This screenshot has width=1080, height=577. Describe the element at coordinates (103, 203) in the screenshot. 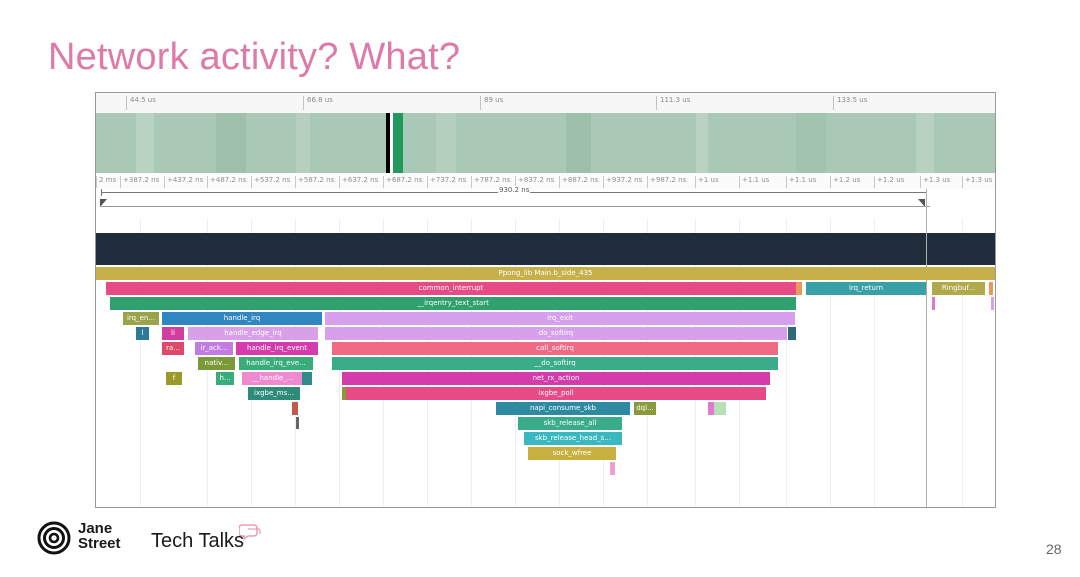

I see `flag-left-icon` at that location.